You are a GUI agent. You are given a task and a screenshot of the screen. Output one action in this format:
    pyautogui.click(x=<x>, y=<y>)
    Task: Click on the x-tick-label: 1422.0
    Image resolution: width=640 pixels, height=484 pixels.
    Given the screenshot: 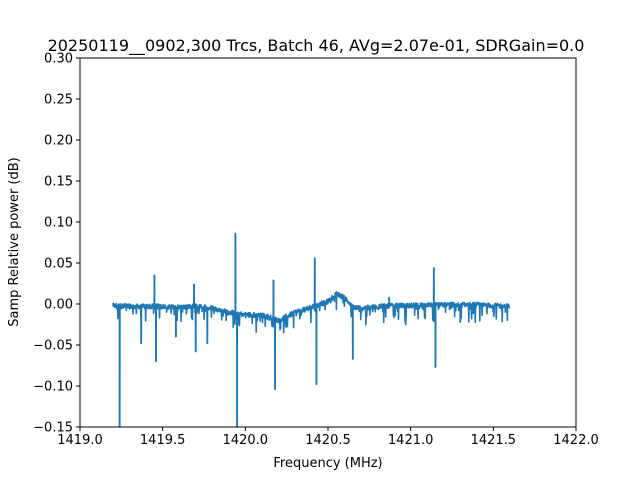 What is the action you would take?
    pyautogui.click(x=576, y=440)
    